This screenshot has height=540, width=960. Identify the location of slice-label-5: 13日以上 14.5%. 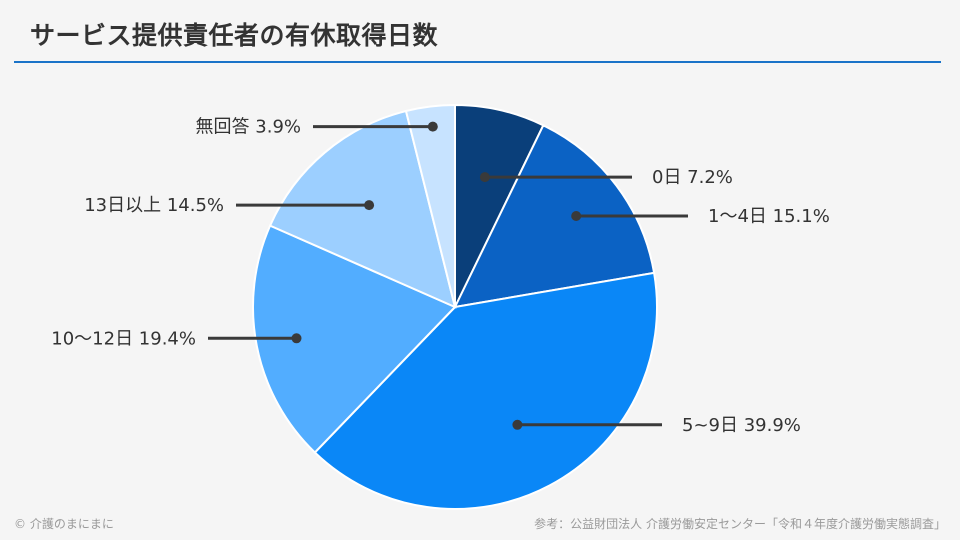
(154, 205).